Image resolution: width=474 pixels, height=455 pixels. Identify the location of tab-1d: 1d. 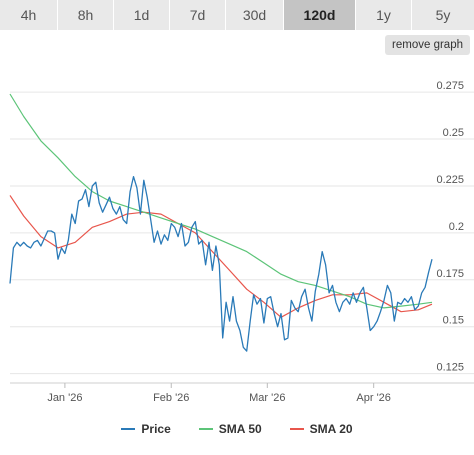
(142, 15).